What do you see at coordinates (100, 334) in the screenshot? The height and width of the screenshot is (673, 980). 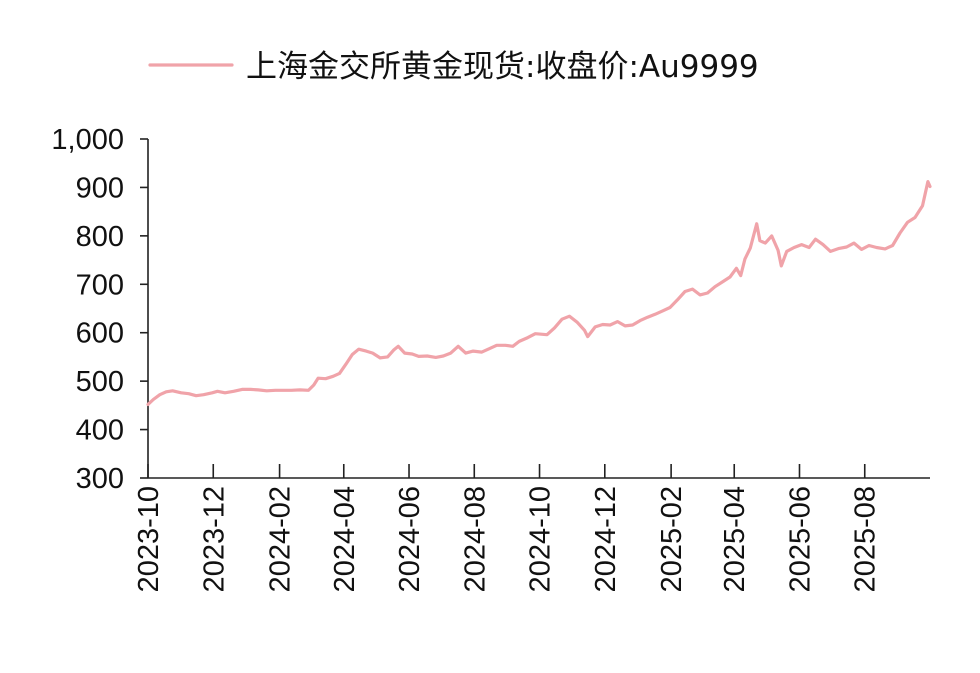 I see `y-tick-label: 600` at bounding box center [100, 334].